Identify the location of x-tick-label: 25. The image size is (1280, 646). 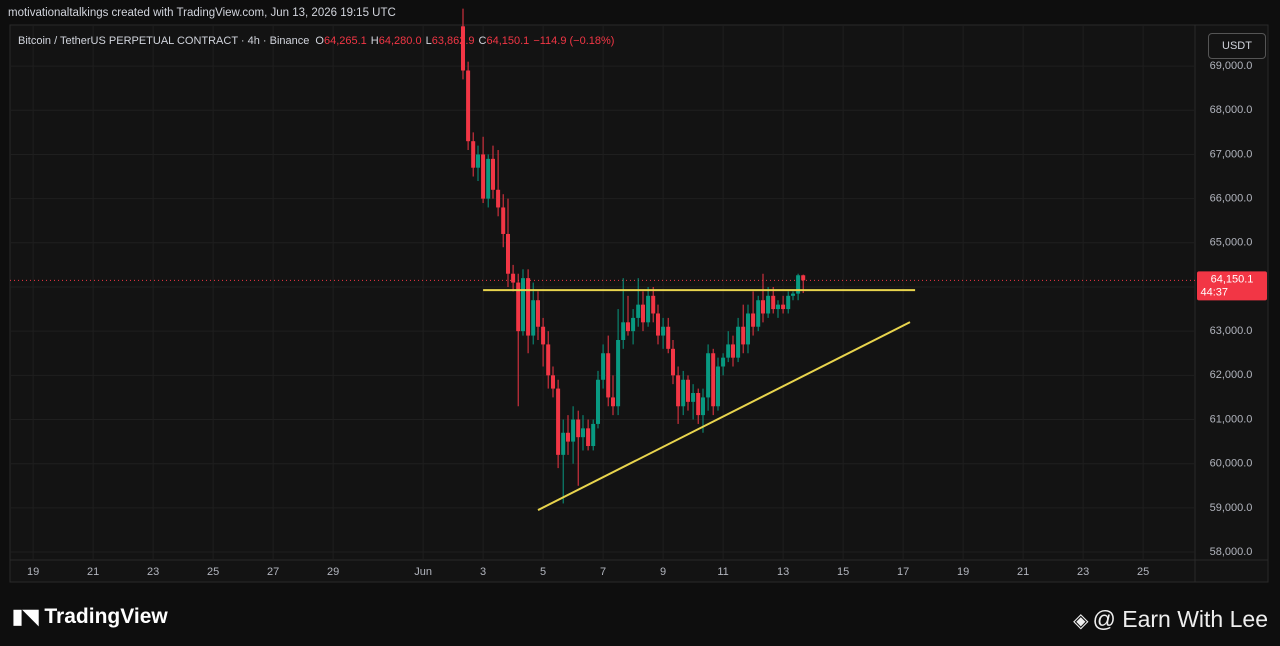
(213, 572).